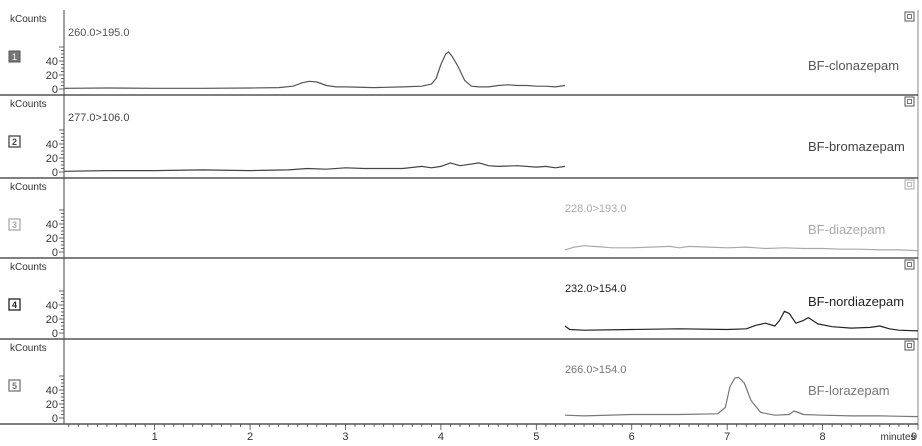 The image size is (922, 446). What do you see at coordinates (441, 436) in the screenshot?
I see `x-tick-label: 4` at bounding box center [441, 436].